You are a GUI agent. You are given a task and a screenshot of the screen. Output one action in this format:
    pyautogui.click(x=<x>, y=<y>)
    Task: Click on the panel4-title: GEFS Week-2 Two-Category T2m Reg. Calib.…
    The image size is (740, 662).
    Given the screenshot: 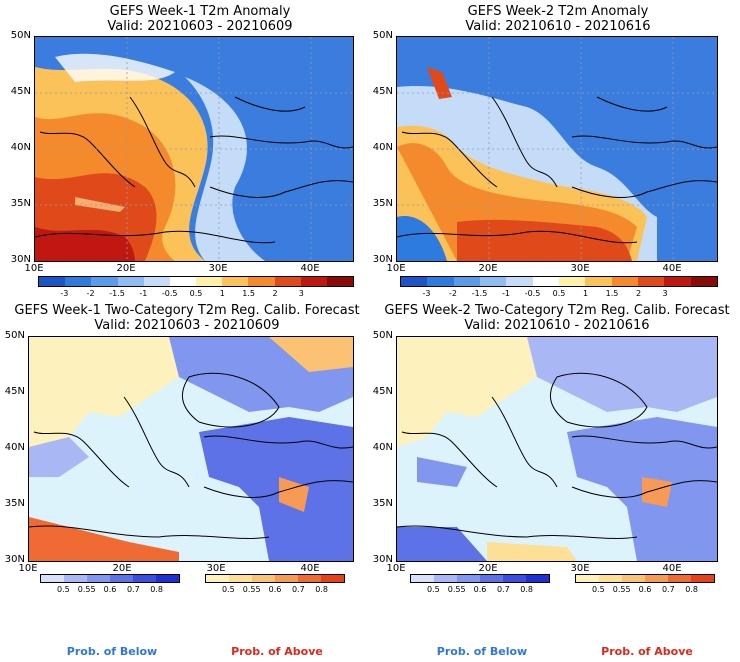 What is the action you would take?
    pyautogui.click(x=557, y=318)
    